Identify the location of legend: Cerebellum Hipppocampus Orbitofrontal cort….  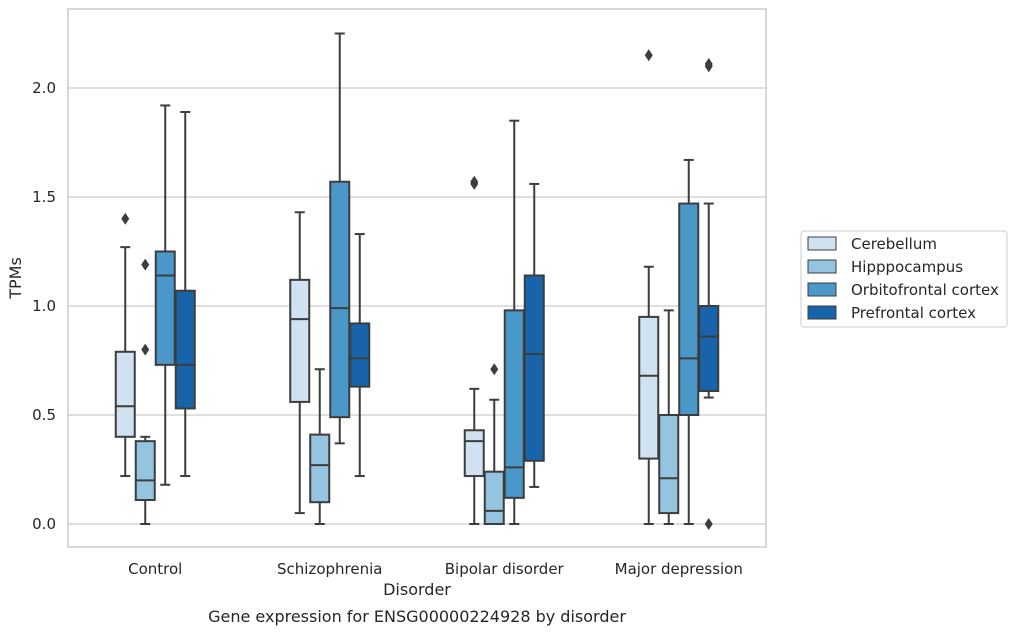
(904, 279).